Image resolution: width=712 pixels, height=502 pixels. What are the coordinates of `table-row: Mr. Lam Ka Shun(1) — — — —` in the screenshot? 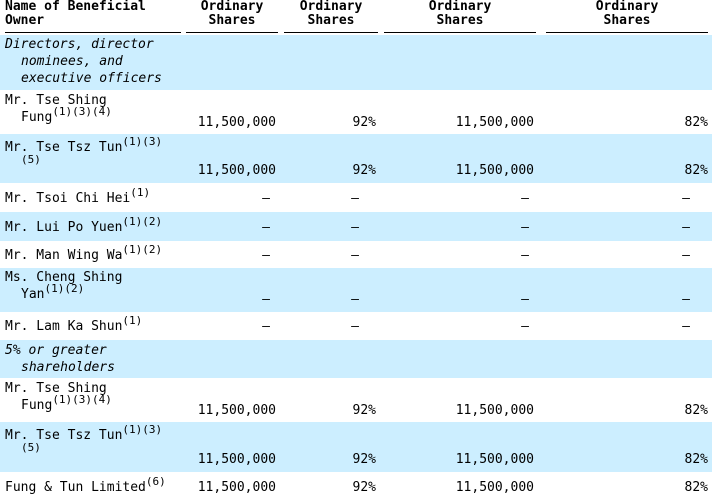 It's located at (356, 326).